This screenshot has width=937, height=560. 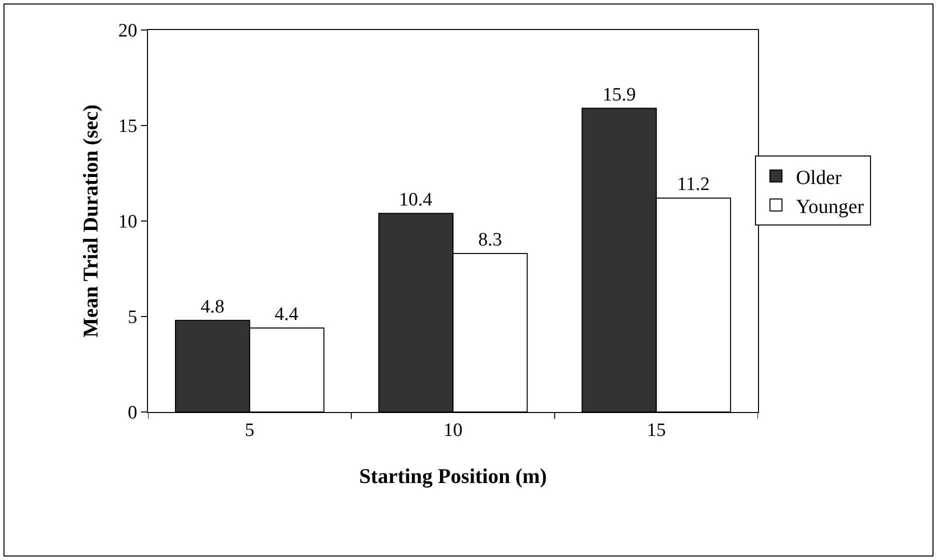 What do you see at coordinates (128, 127) in the screenshot?
I see `y-tick-label: 15` at bounding box center [128, 127].